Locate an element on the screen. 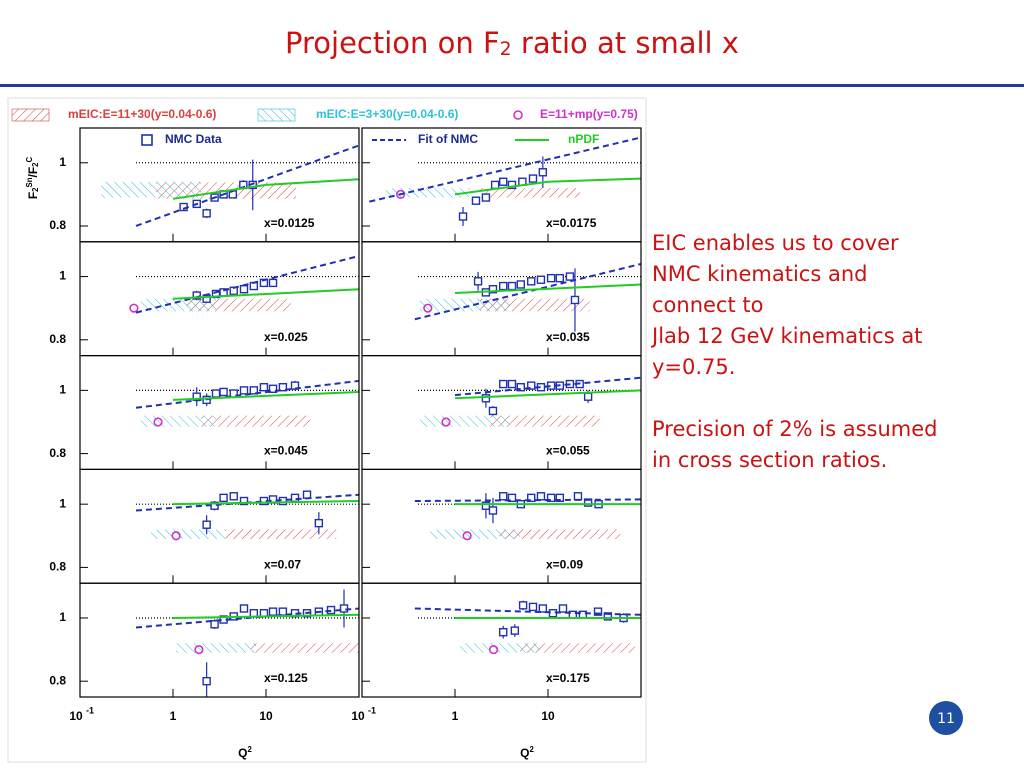 The width and height of the screenshot is (1024, 768). page-number-badge is located at coordinates (946, 718).